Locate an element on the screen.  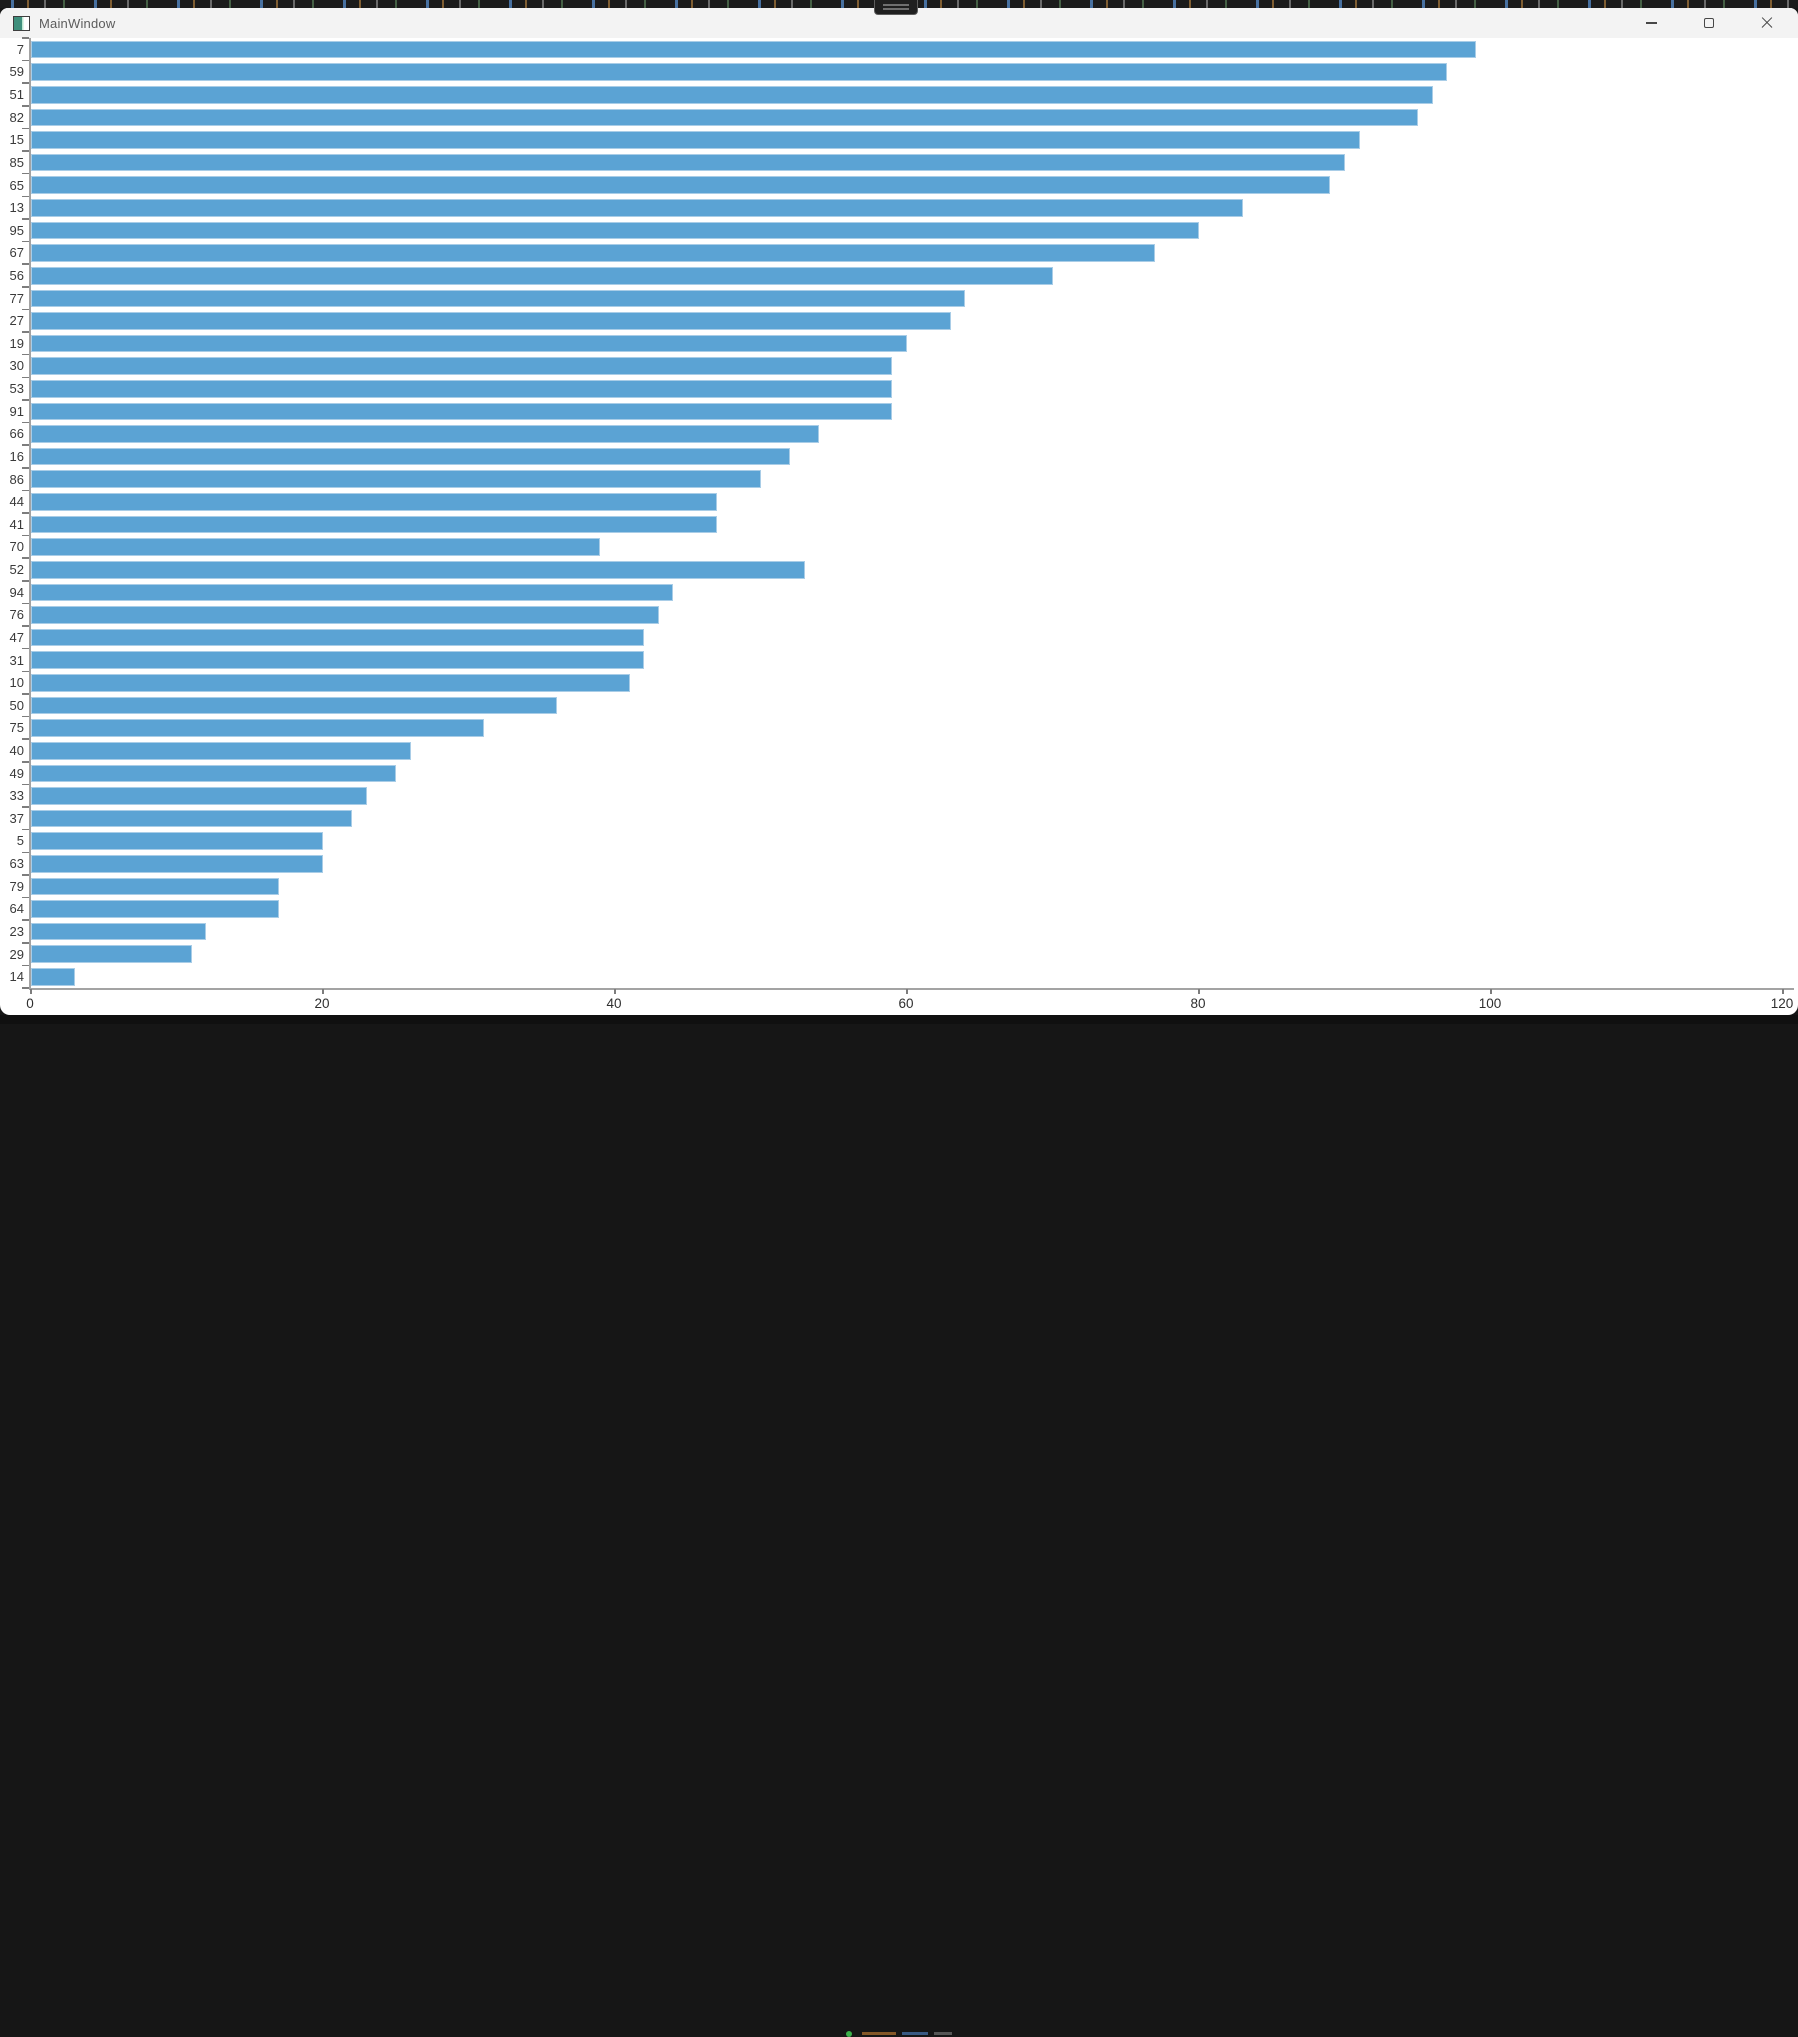
close-button is located at coordinates (1767, 23).